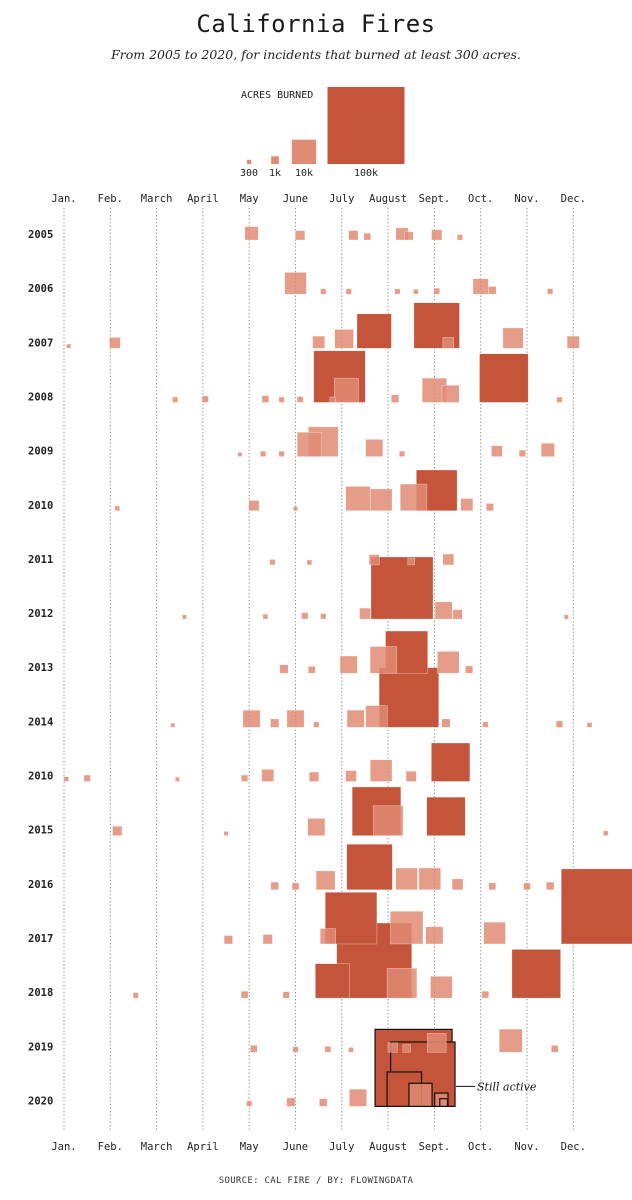  What do you see at coordinates (40, 939) in the screenshot?
I see `year-label: 2017` at bounding box center [40, 939].